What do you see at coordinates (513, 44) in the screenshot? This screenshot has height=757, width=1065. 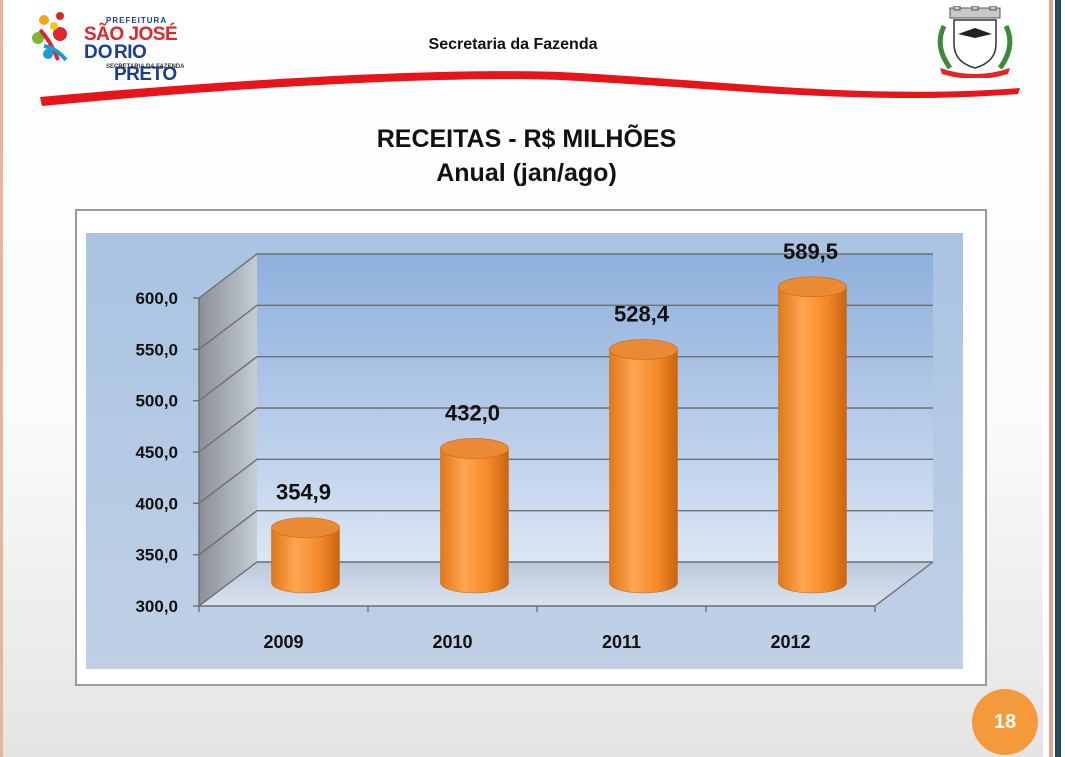 I see `header-title: Secretaria da Fazenda` at bounding box center [513, 44].